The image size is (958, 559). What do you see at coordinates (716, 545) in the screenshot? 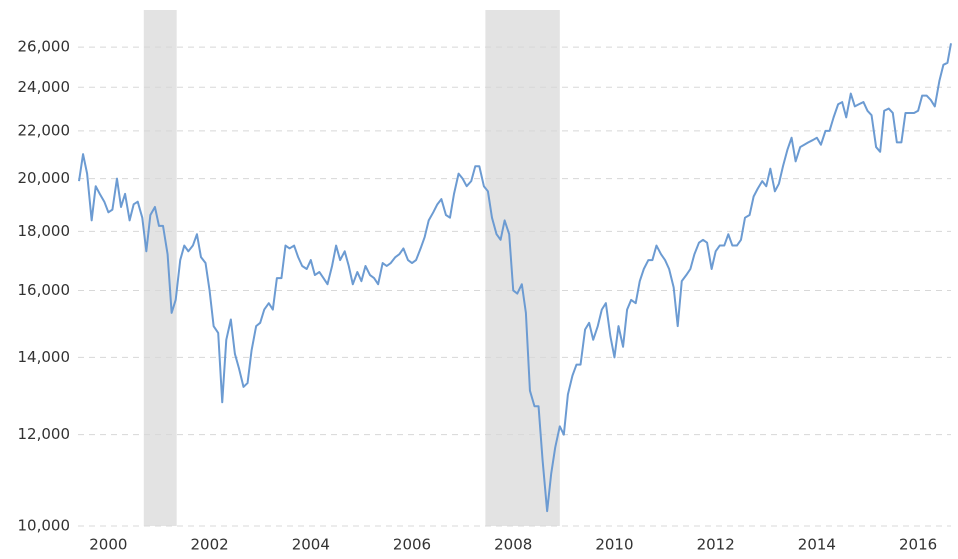
I see `x-tick-label: 2012` at bounding box center [716, 545].